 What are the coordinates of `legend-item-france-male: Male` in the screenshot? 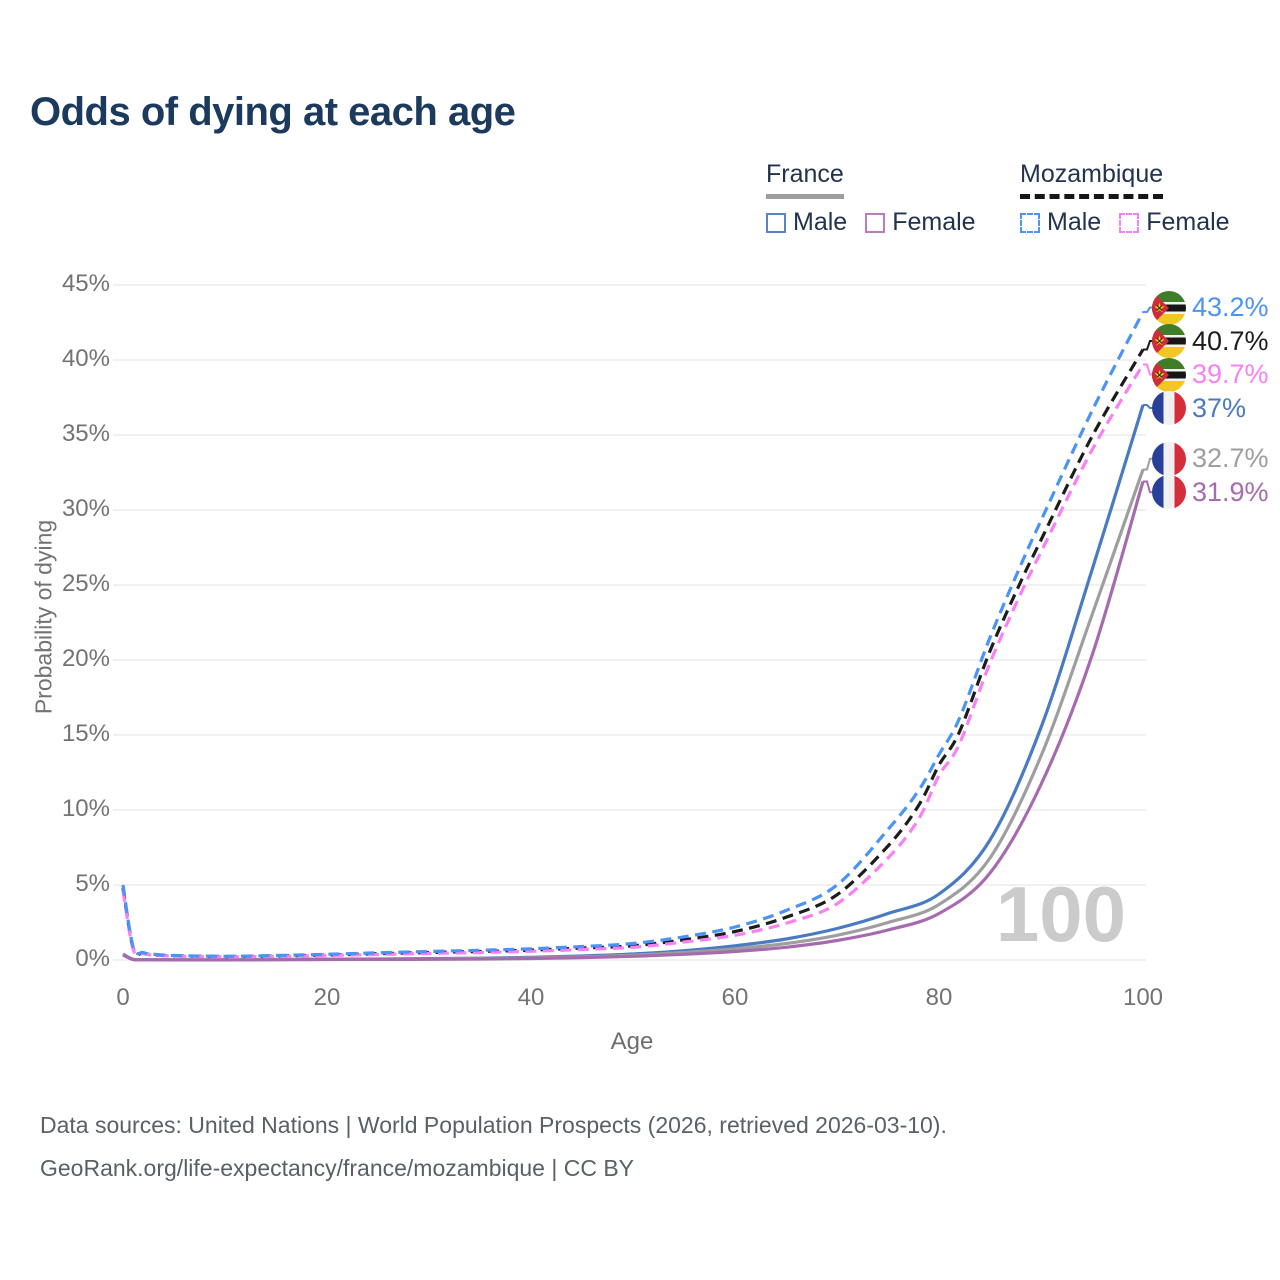 It's located at (806, 222).